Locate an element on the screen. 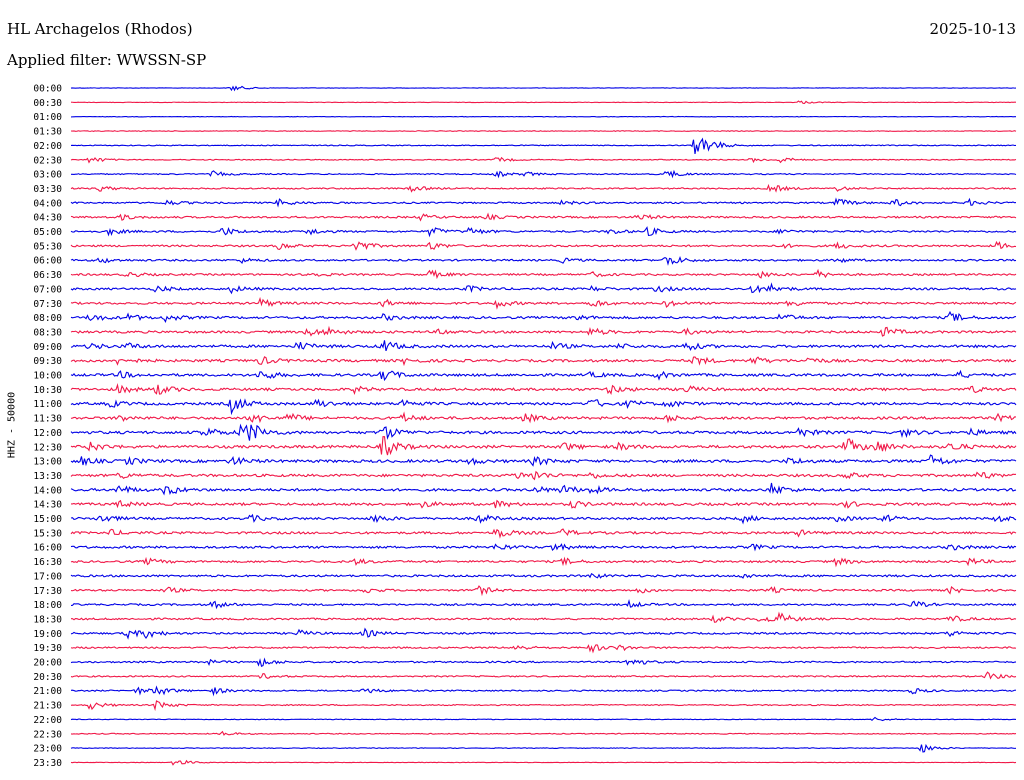 The image size is (1024, 780). row-time-label: 02:00 is located at coordinates (47, 146).